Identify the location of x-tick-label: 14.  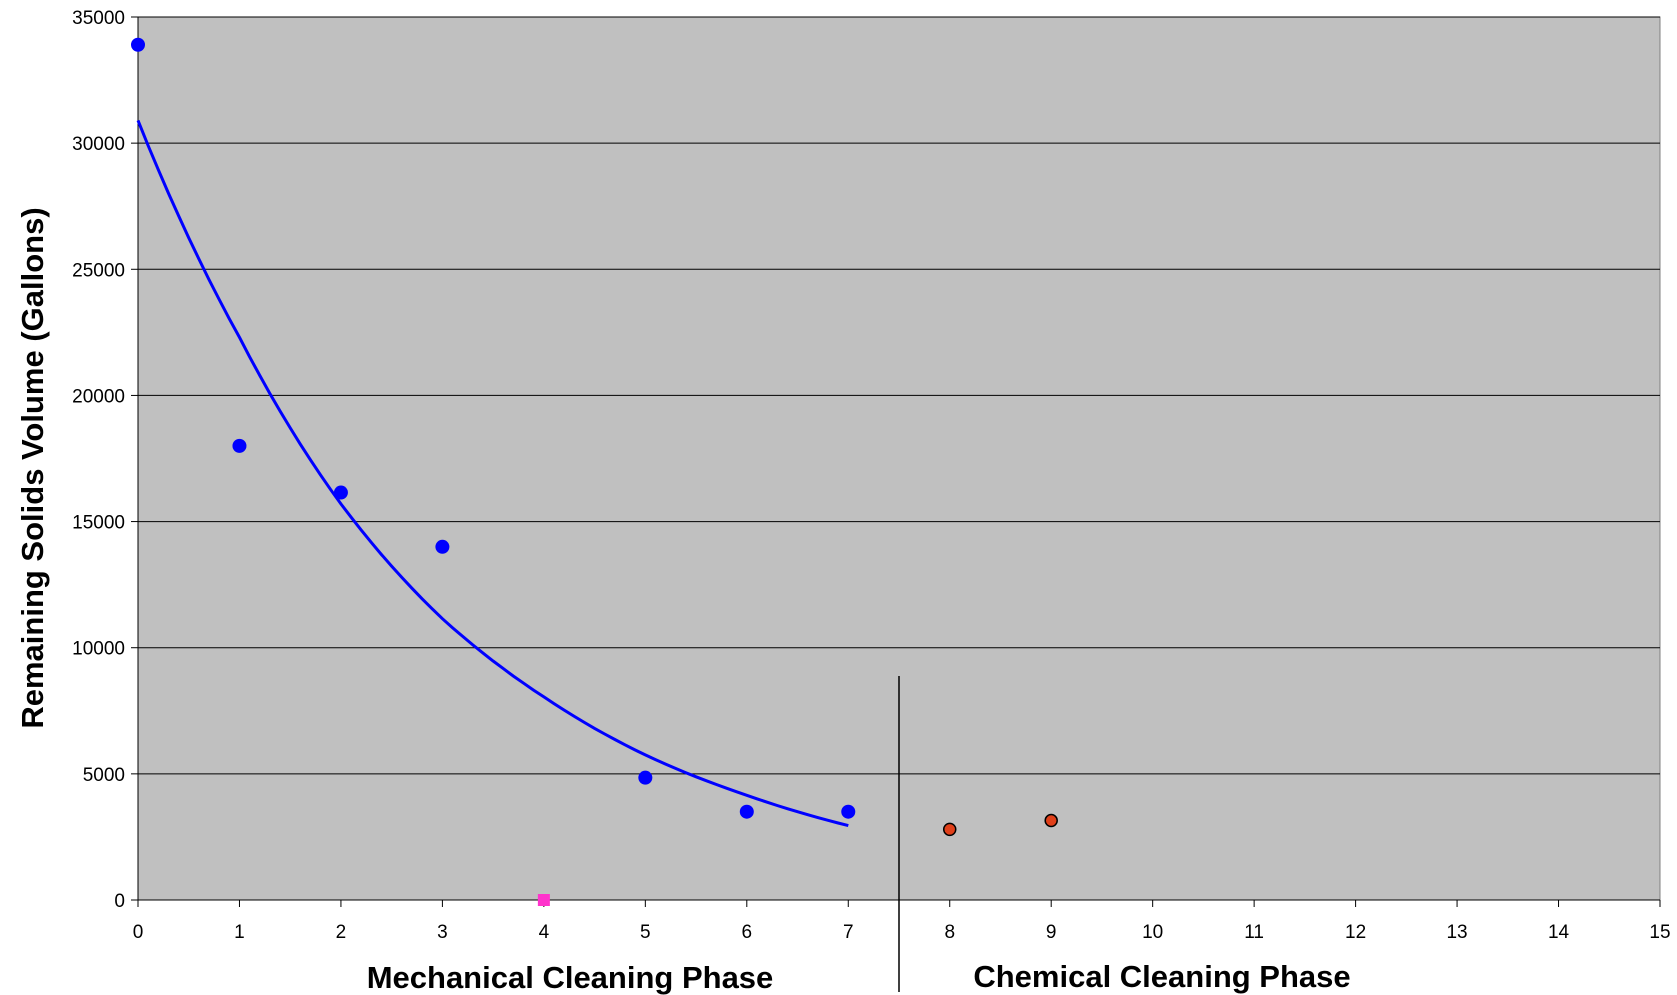
(1559, 932).